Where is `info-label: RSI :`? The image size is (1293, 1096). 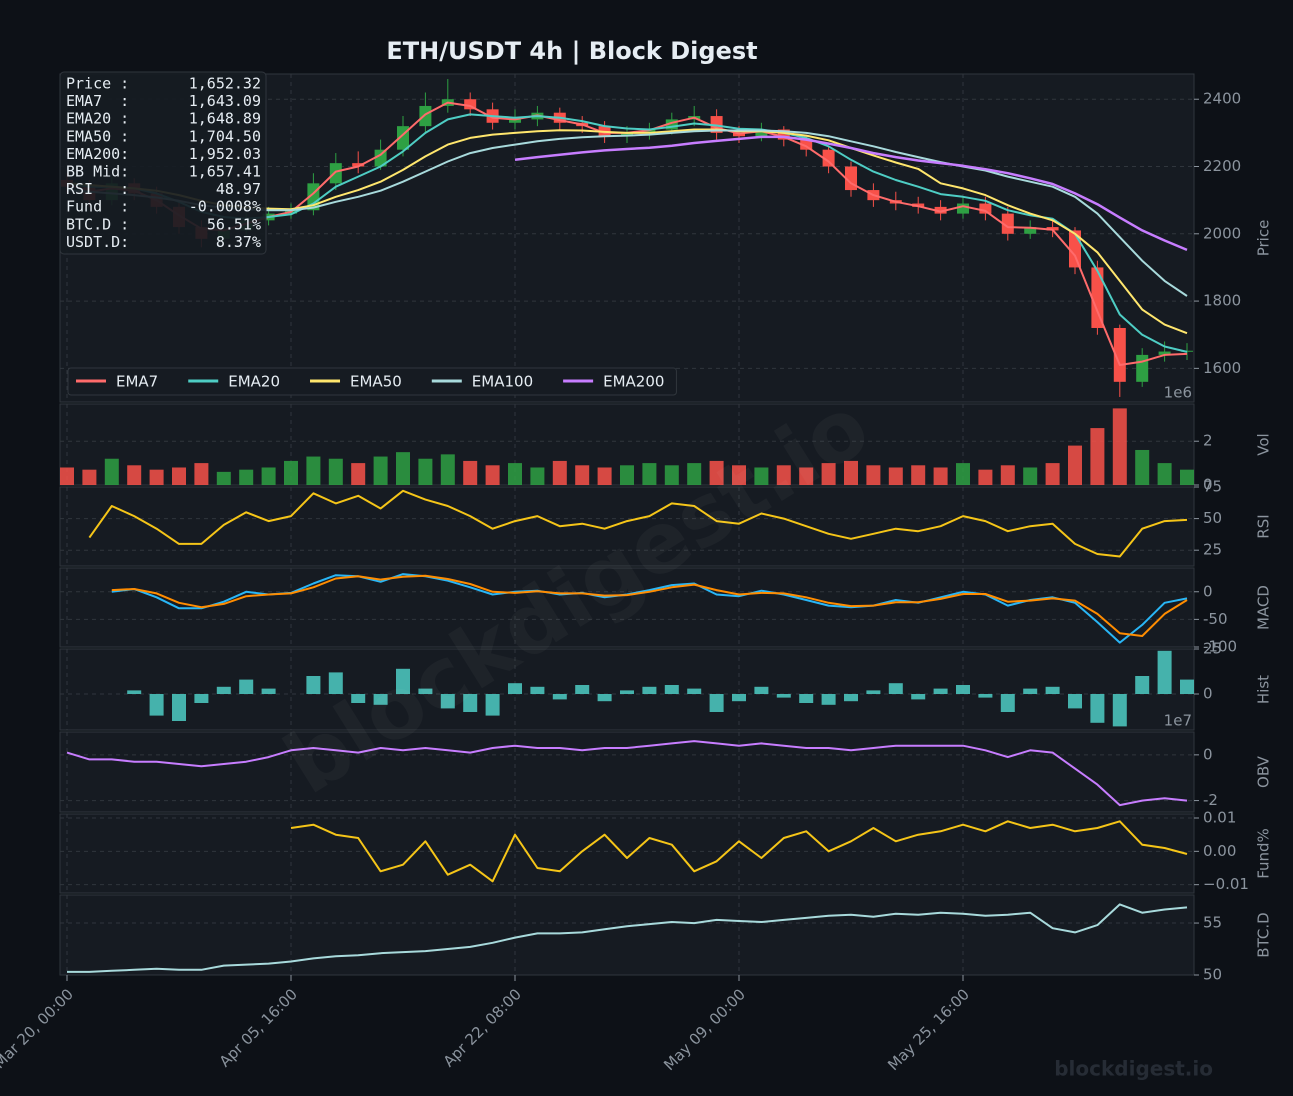 info-label: RSI : is located at coordinates (97, 189).